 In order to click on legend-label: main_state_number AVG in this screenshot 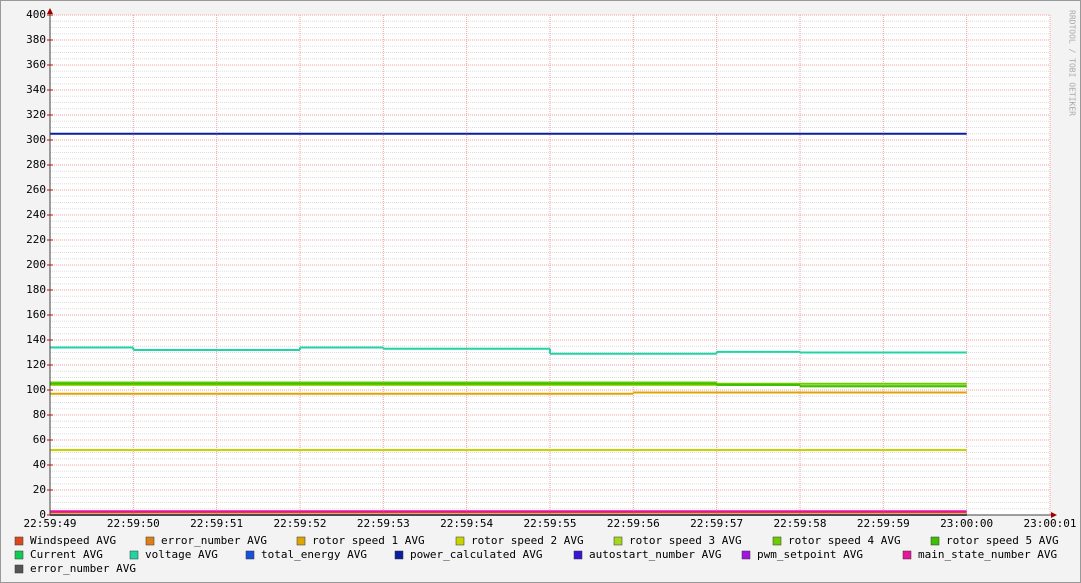, I will do `click(987, 554)`.